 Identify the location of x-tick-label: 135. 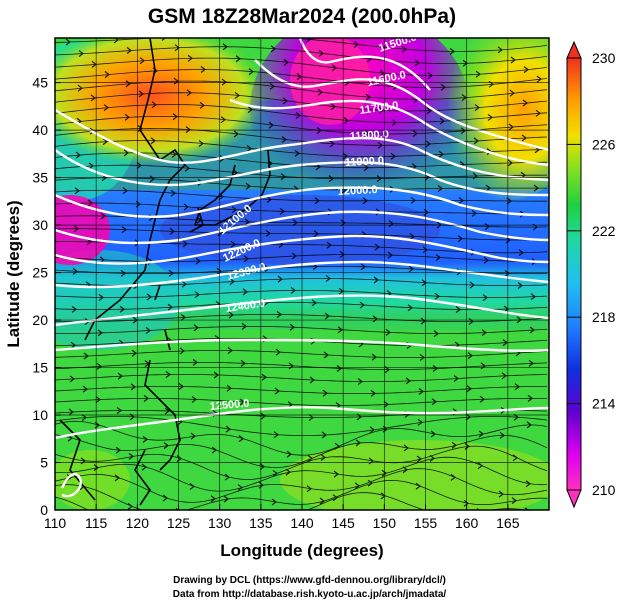
(261, 523).